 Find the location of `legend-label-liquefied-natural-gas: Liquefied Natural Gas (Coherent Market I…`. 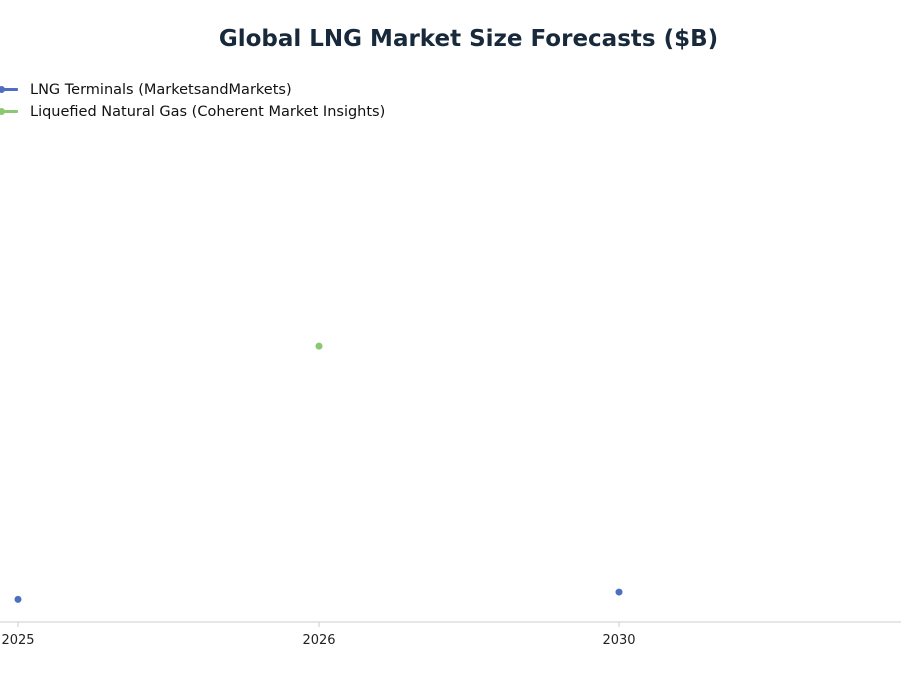

legend-label-liquefied-natural-gas: Liquefied Natural Gas (Coherent Market I… is located at coordinates (208, 112).